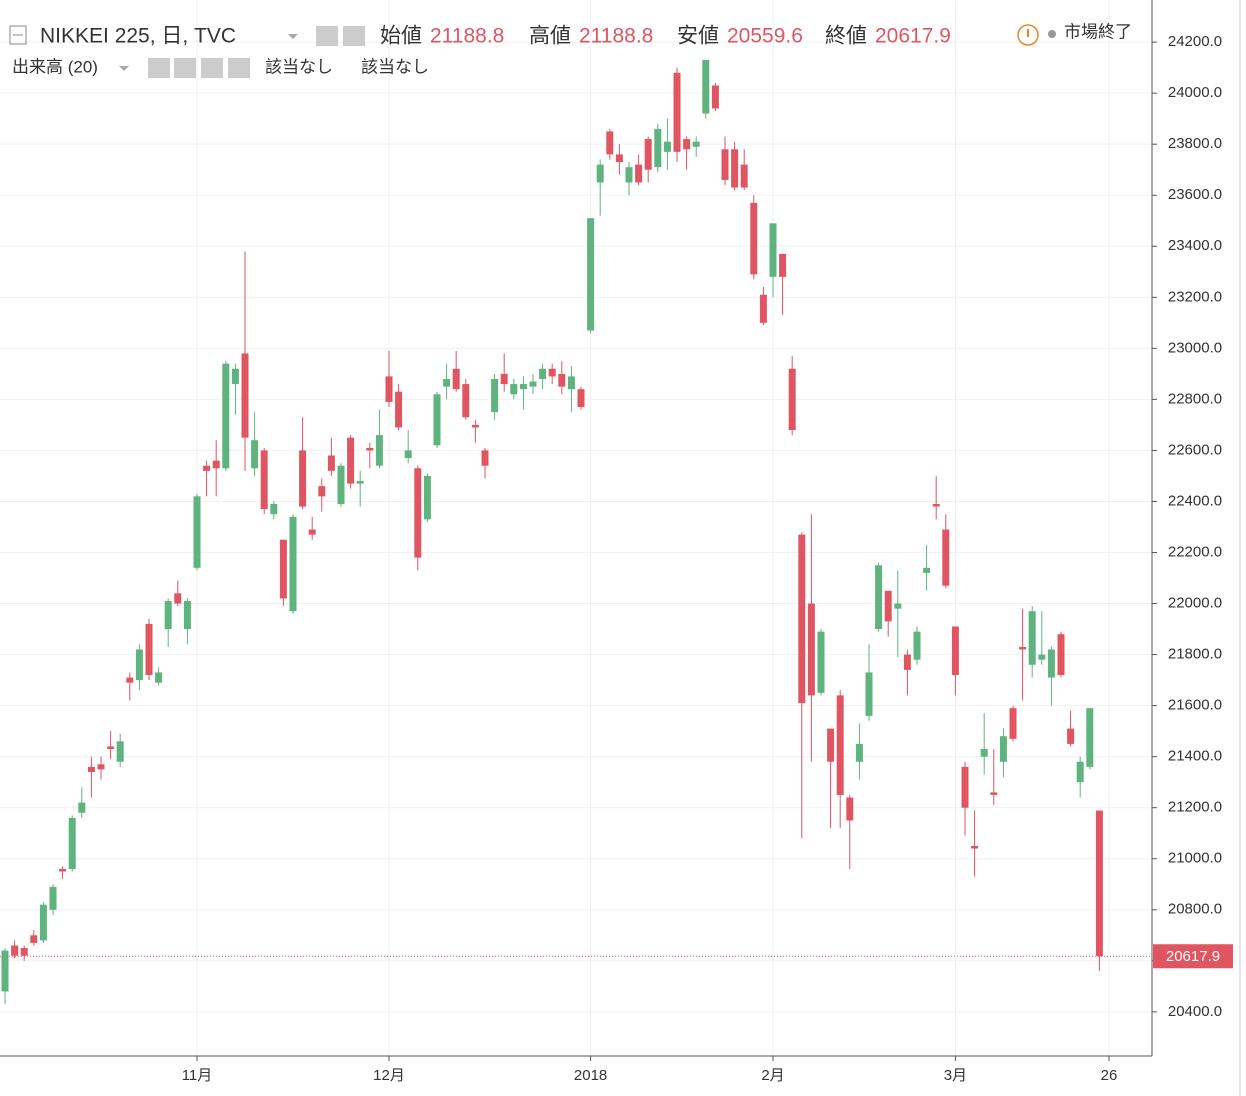 This screenshot has width=1246, height=1096. I want to click on low-label: 安値, so click(698, 36).